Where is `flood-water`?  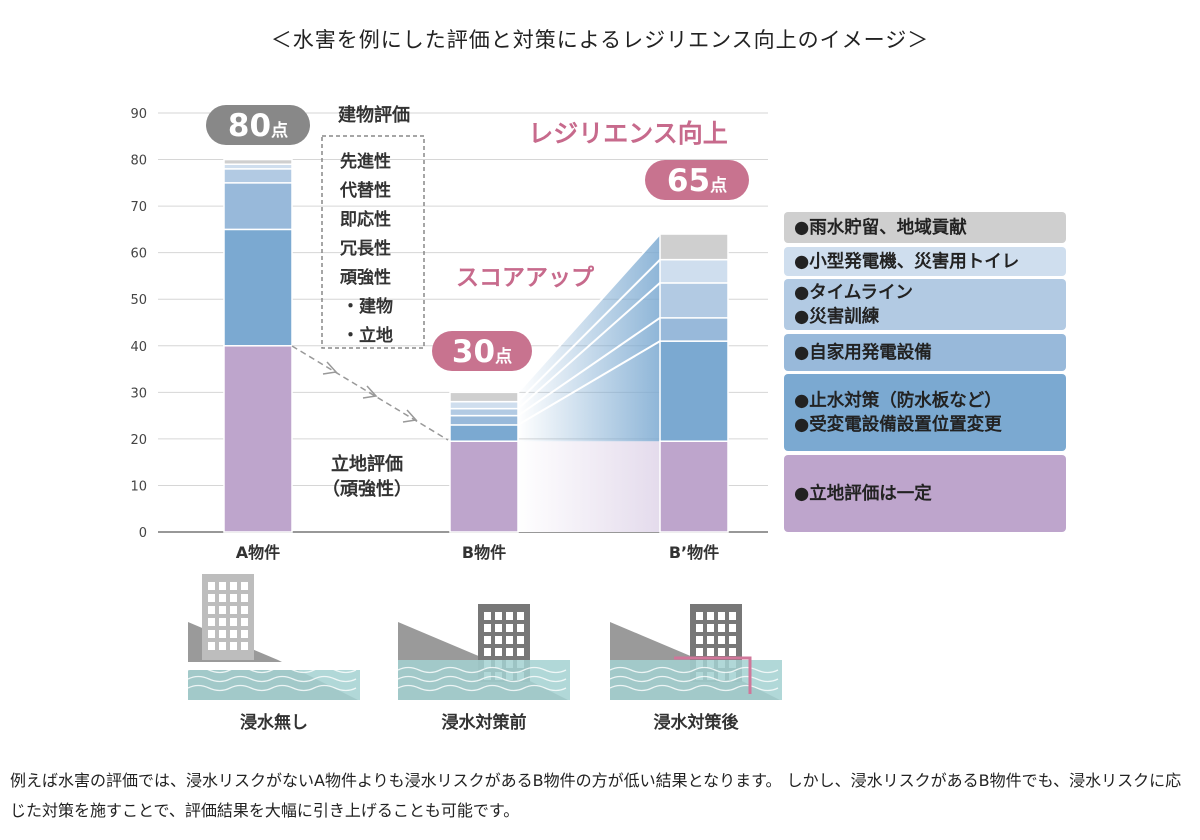
flood-water is located at coordinates (696, 680).